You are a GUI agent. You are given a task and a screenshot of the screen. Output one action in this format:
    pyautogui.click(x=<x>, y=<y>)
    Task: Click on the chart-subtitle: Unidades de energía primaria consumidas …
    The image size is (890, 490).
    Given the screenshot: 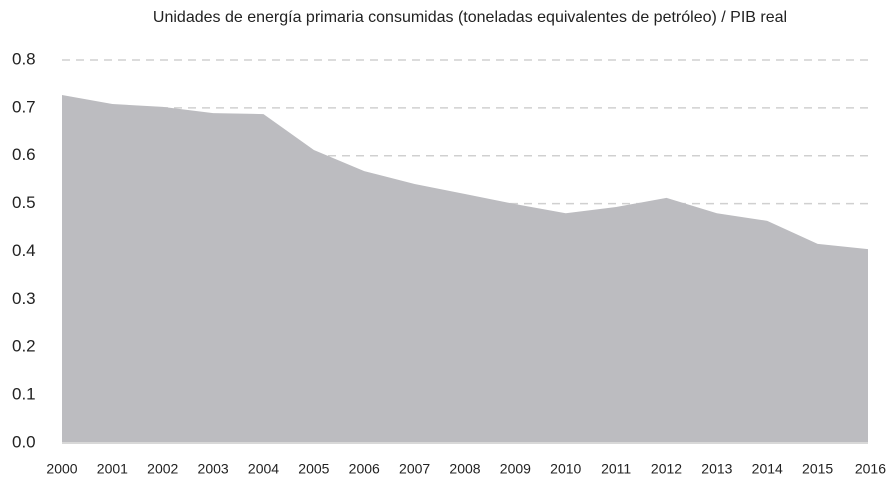 What is the action you would take?
    pyautogui.click(x=470, y=17)
    